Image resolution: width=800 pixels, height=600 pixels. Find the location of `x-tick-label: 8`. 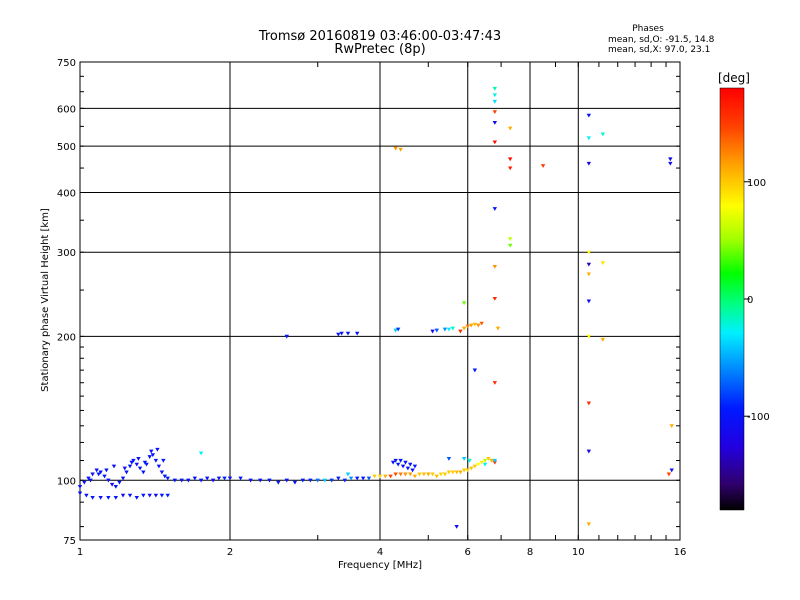

x-tick-label: 8 is located at coordinates (530, 552).